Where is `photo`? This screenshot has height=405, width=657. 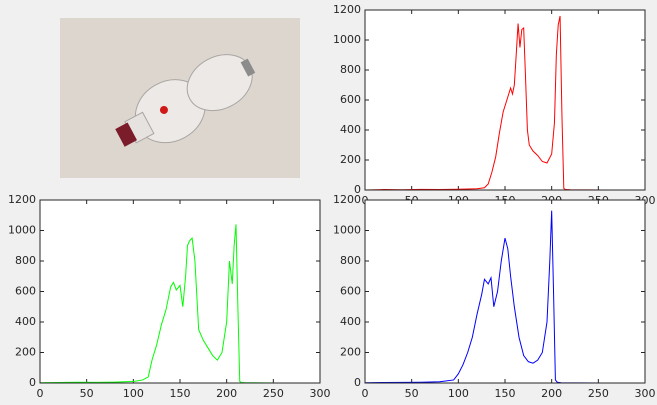 photo is located at coordinates (180, 98).